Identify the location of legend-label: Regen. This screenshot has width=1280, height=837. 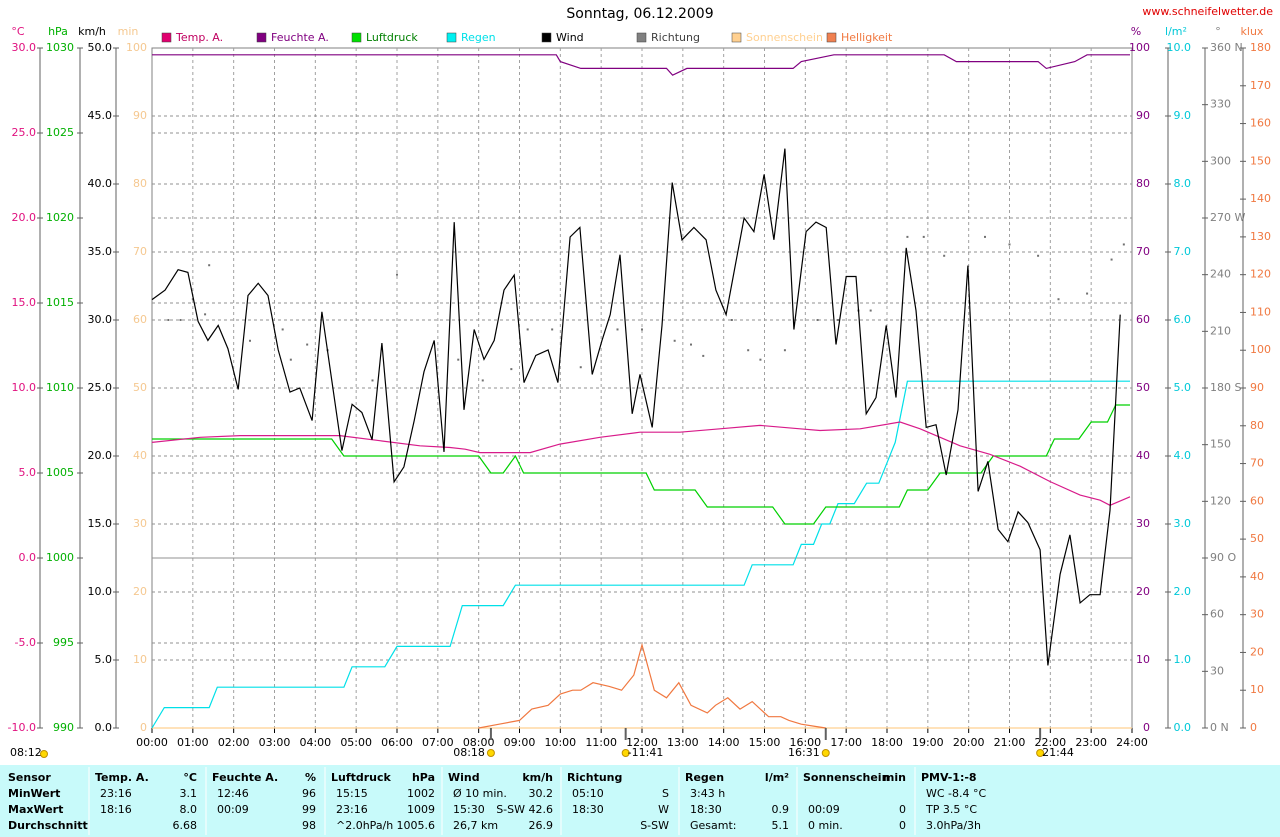
(478, 37).